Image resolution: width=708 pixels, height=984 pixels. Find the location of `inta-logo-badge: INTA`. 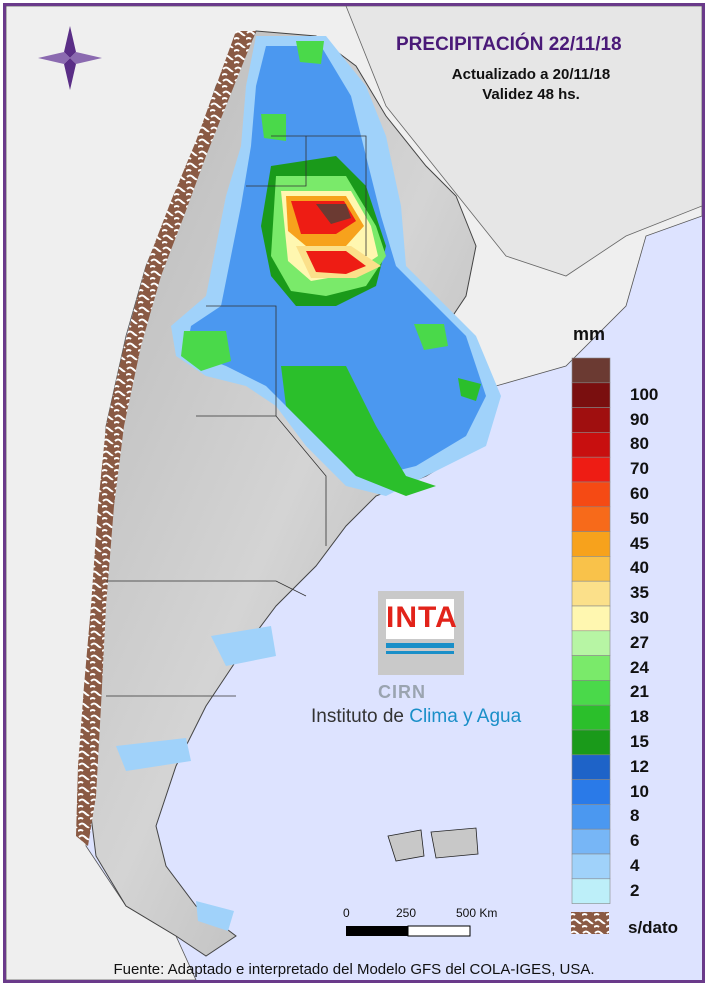

inta-logo-badge: INTA is located at coordinates (422, 619).